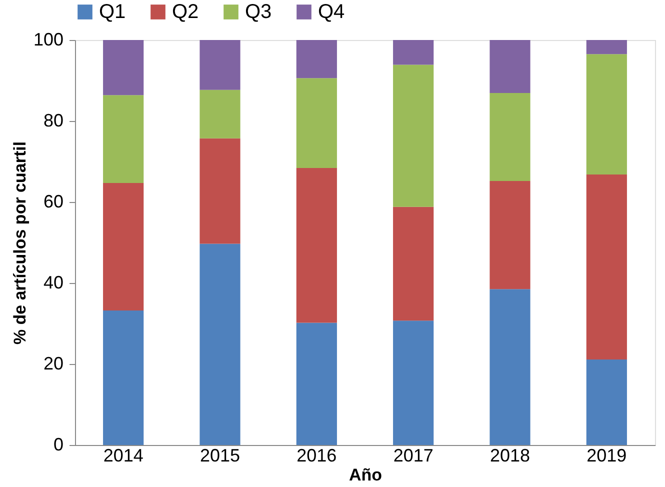 The width and height of the screenshot is (665, 487). I want to click on legend-label: Q1, so click(112, 12).